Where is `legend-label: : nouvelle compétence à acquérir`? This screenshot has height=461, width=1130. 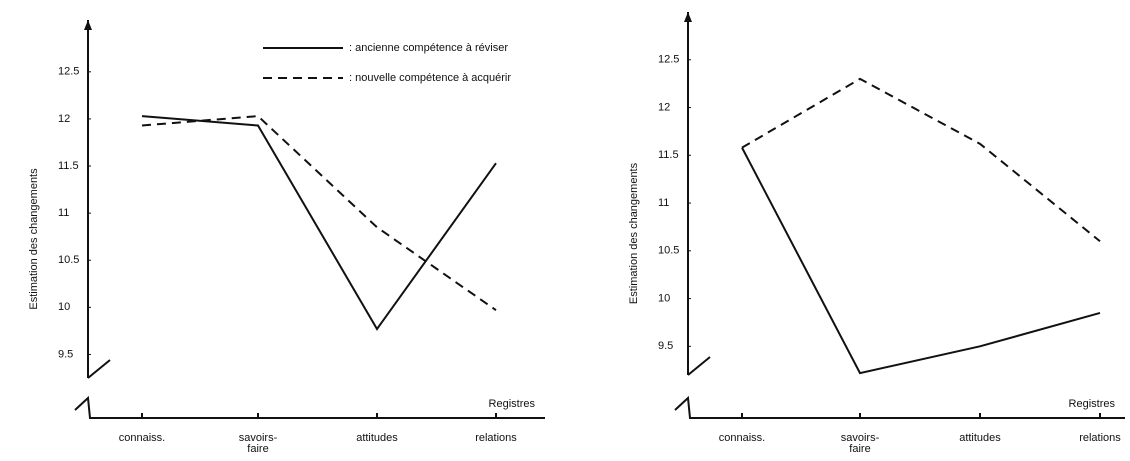 legend-label: : nouvelle compétence à acquérir is located at coordinates (430, 78).